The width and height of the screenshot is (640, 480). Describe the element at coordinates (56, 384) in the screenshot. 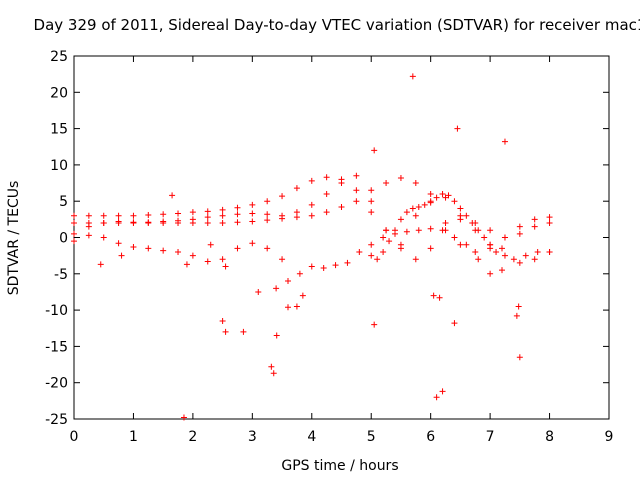

I see `y-tick-label: -20` at that location.